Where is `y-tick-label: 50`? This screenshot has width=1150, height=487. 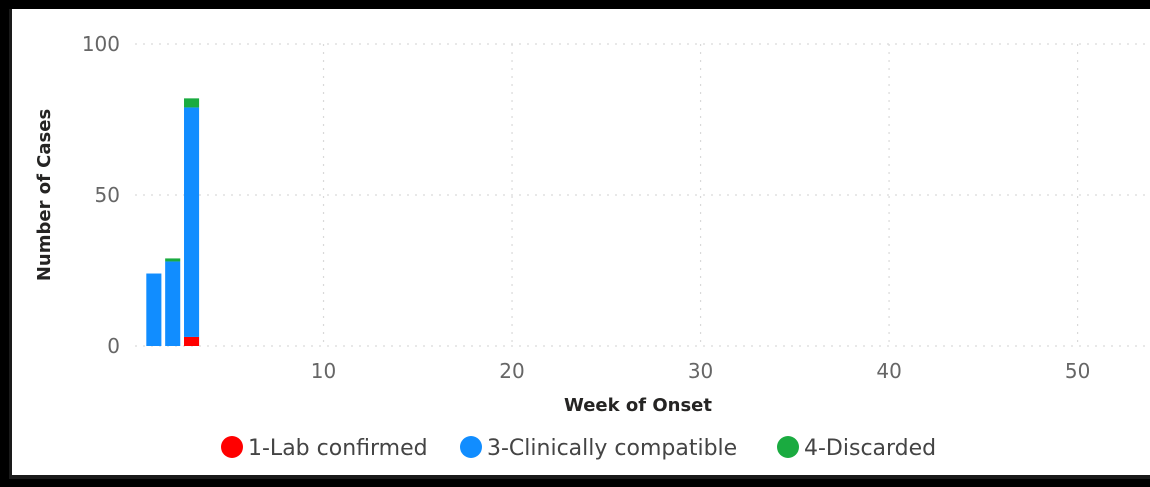
y-tick-label: 50 is located at coordinates (107, 195).